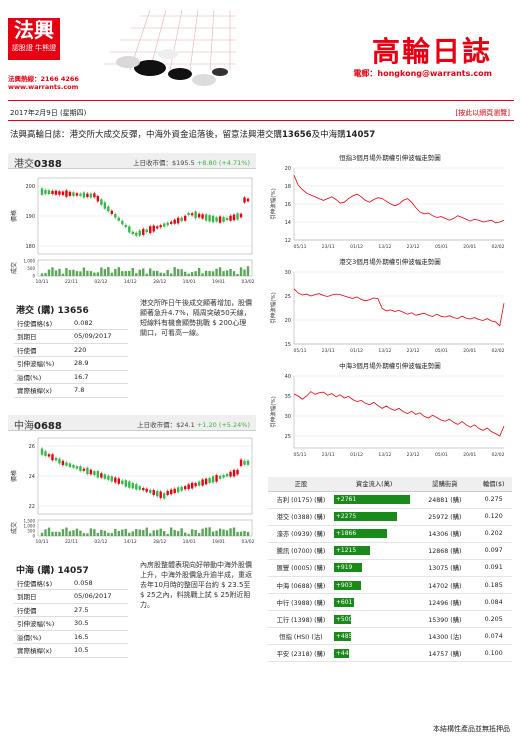 The width and height of the screenshot is (522, 756). What do you see at coordinates (374, 534) in the screenshot?
I see `flow-bar-cell: +1866` at bounding box center [374, 534].